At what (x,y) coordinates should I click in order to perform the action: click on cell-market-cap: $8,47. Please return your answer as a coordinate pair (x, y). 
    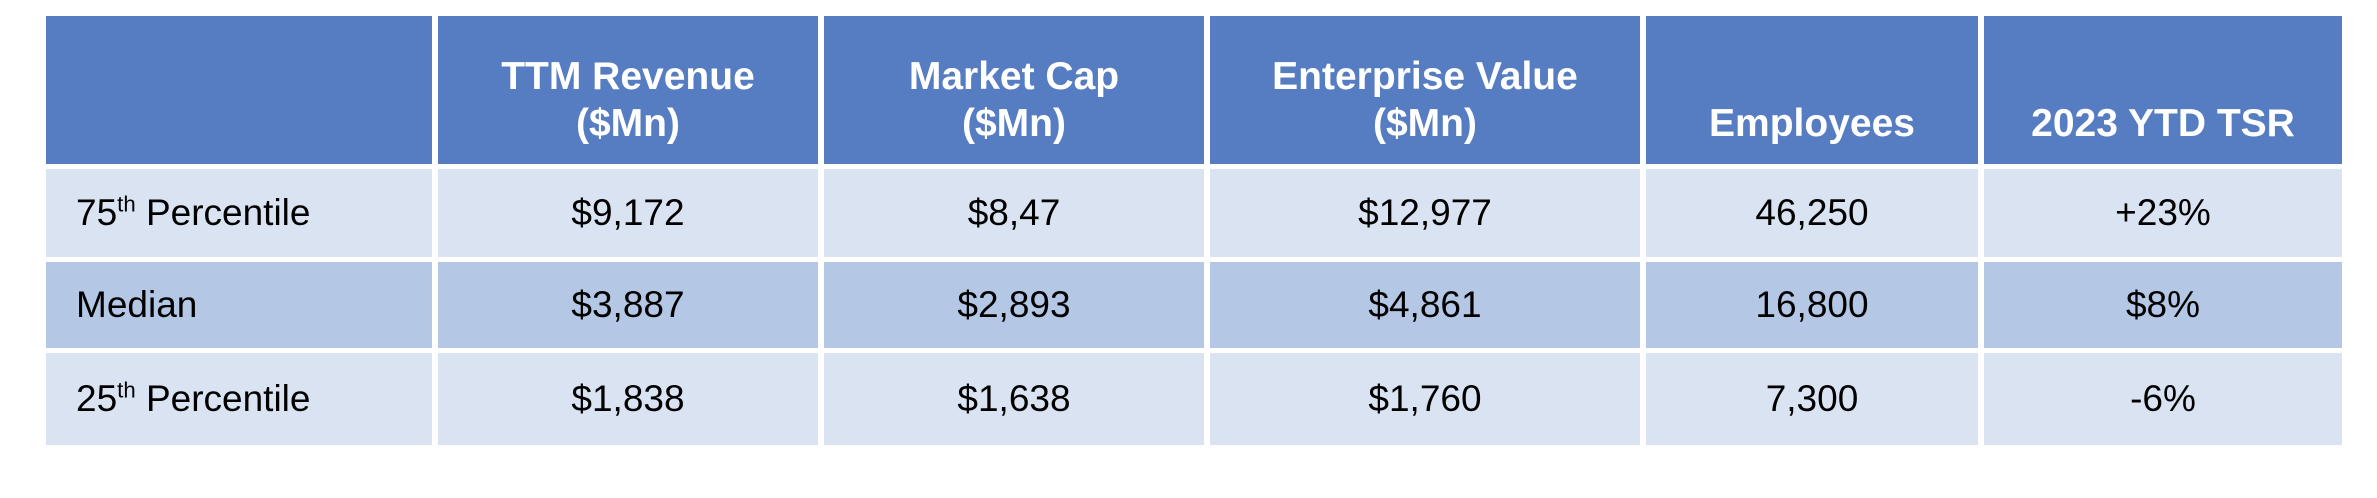
    Looking at the image, I should click on (1014, 213).